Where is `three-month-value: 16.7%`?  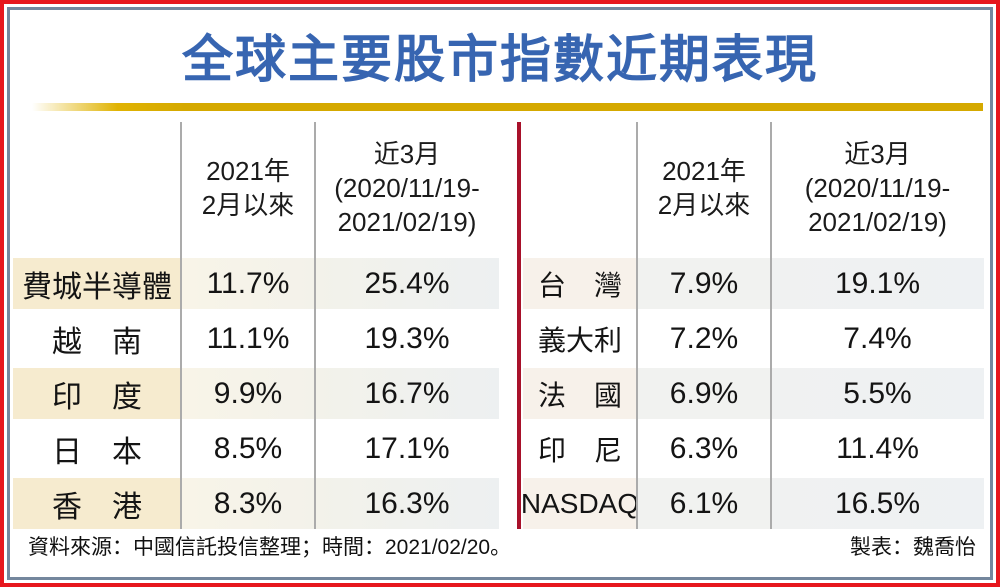
three-month-value: 16.7% is located at coordinates (407, 393).